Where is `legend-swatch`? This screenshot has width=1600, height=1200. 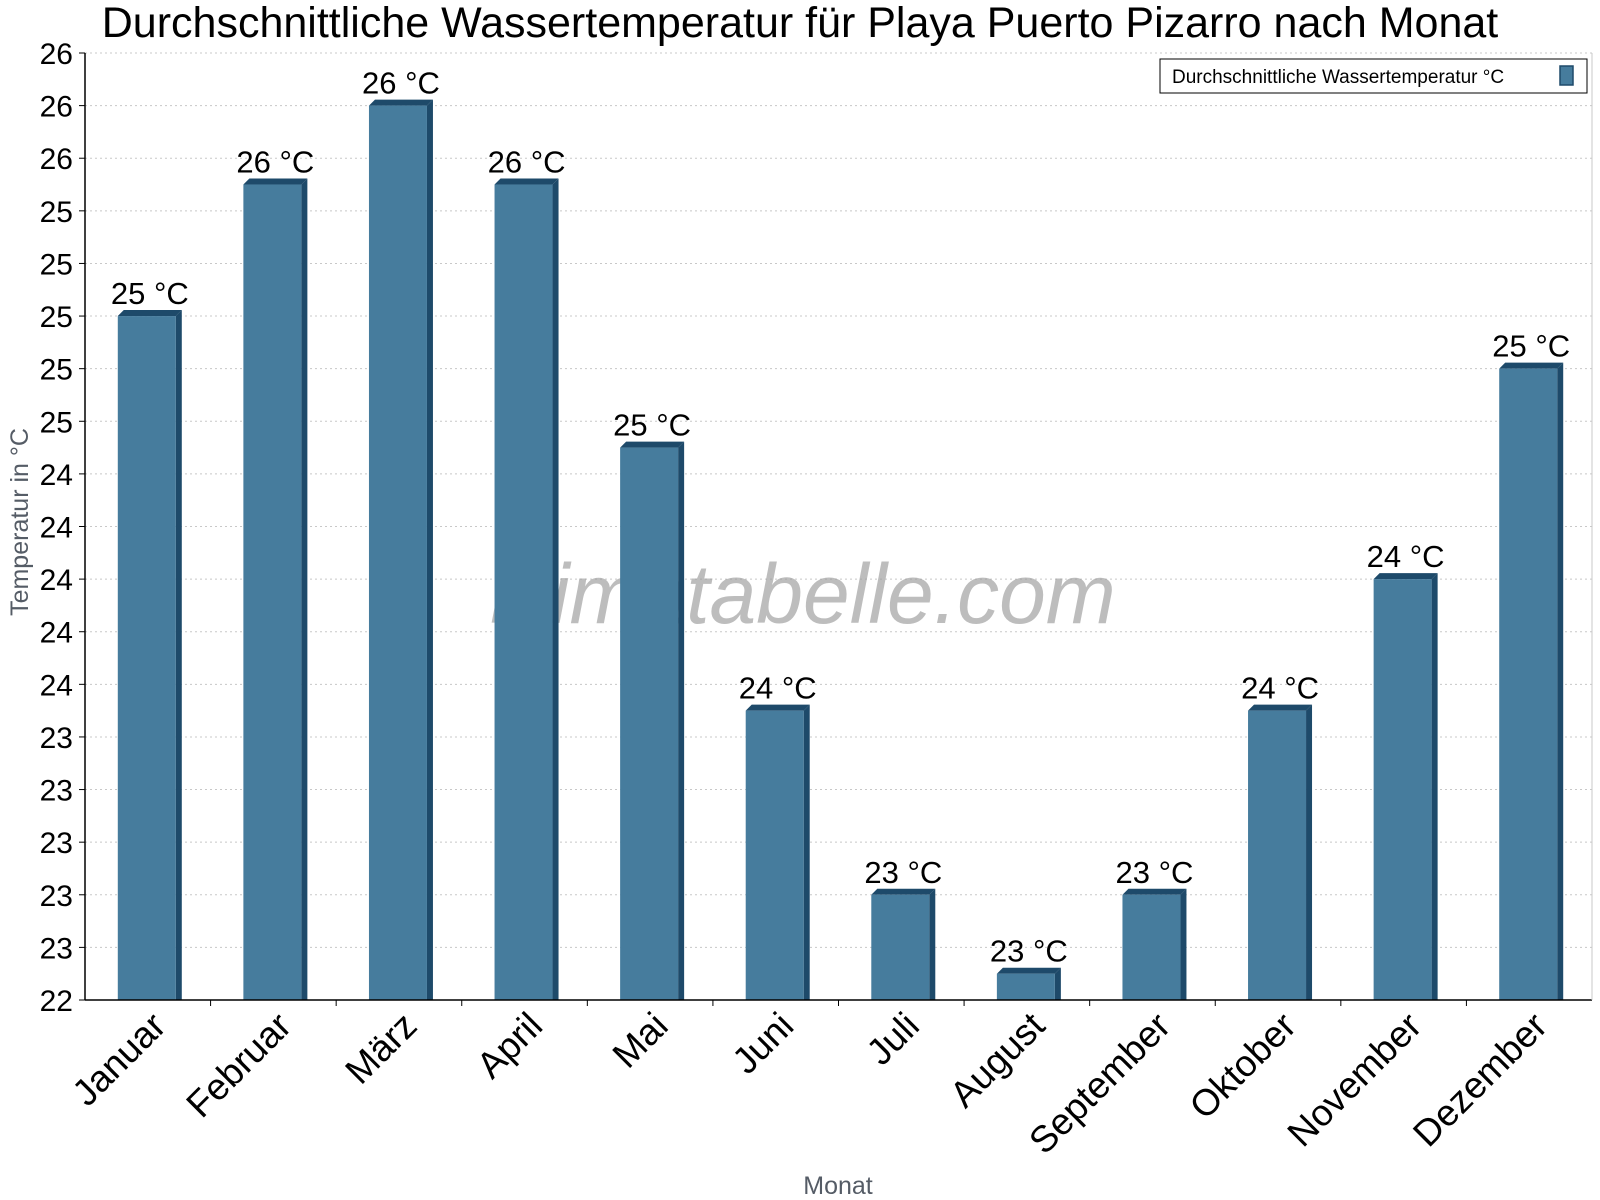 legend-swatch is located at coordinates (1566, 75).